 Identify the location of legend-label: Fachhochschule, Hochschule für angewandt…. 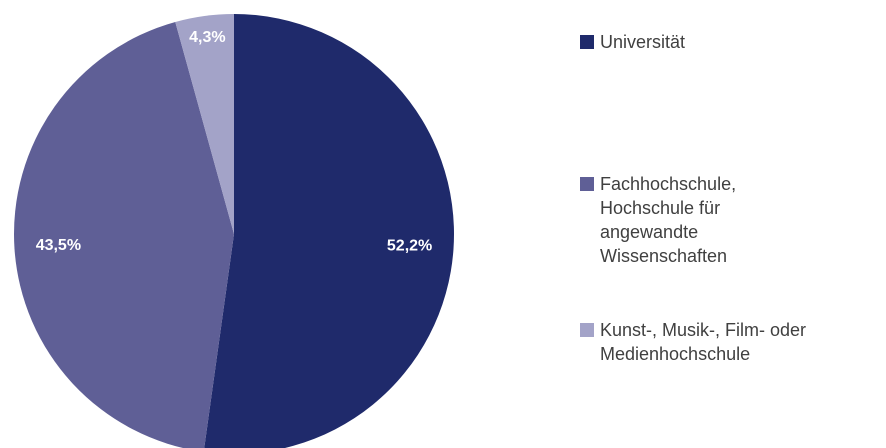
(668, 220).